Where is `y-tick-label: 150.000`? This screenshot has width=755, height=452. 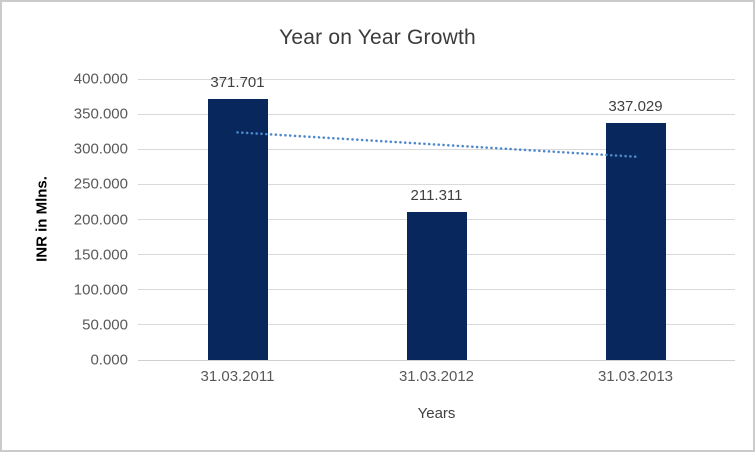
y-tick-label: 150.000 is located at coordinates (100, 255).